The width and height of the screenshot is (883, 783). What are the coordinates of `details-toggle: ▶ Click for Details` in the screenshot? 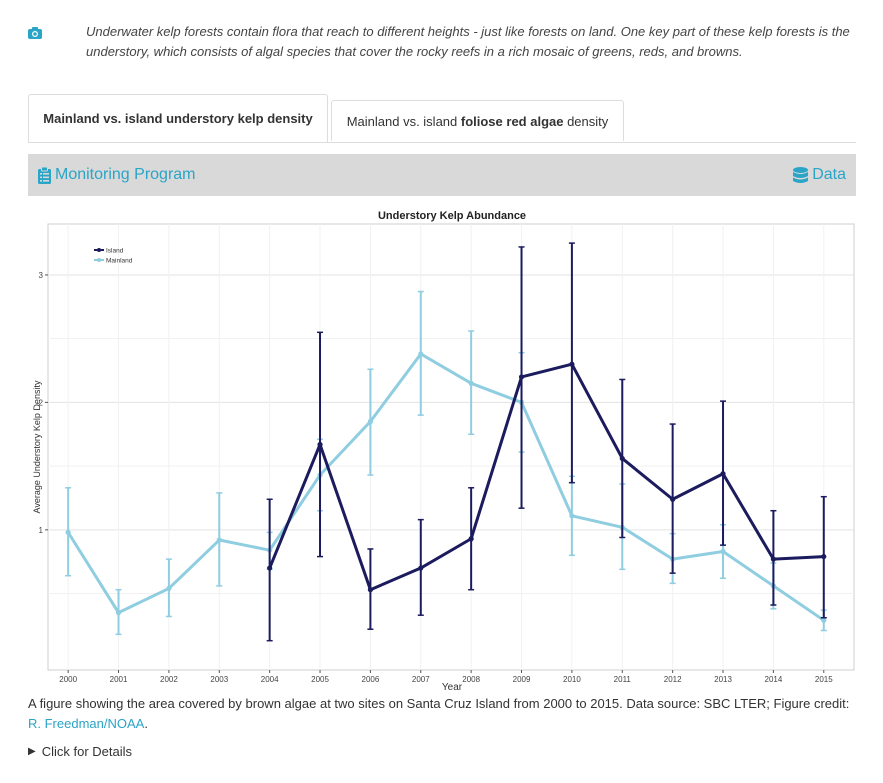 It's located at (80, 751).